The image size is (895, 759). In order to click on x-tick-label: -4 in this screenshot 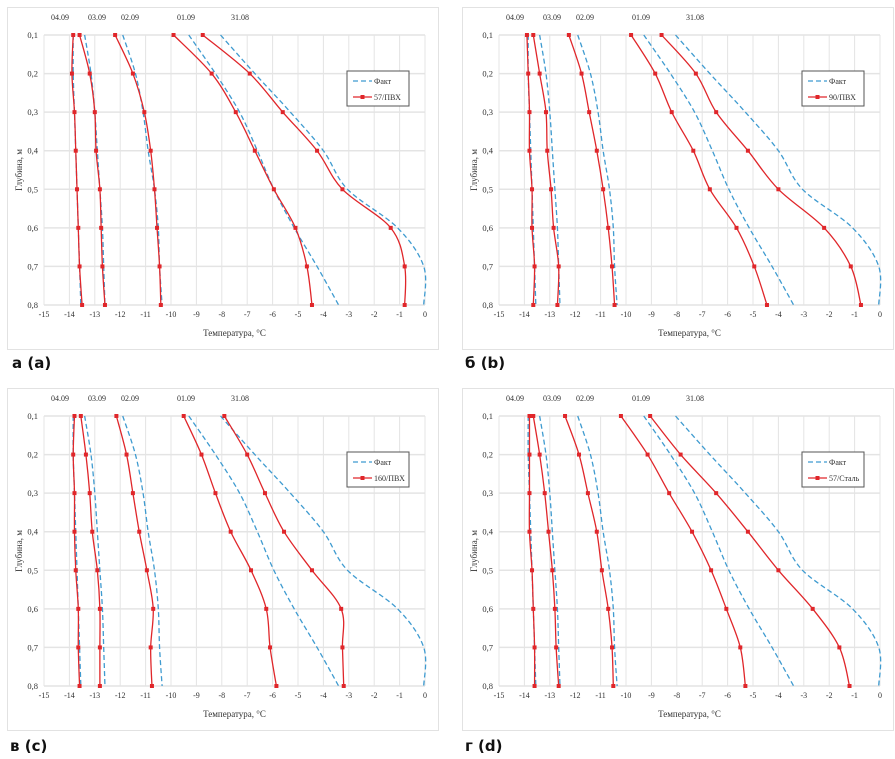, I will do `click(323, 314)`.